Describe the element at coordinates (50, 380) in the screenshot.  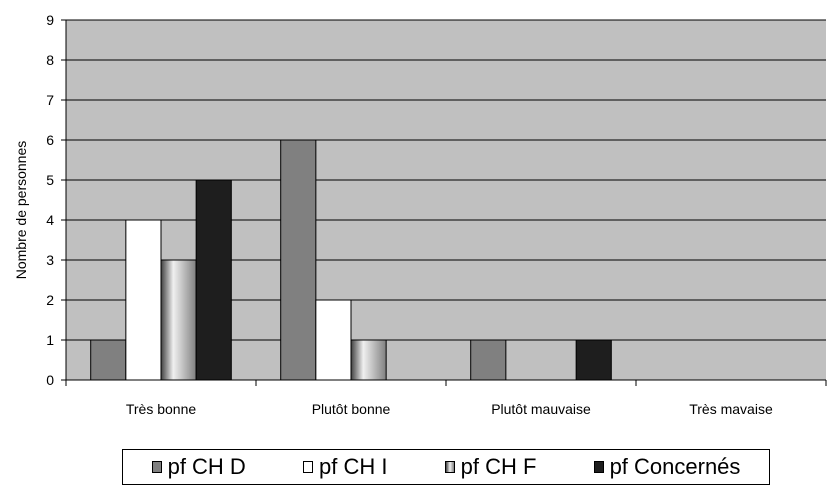
I see `y-tick-label: 0` at that location.